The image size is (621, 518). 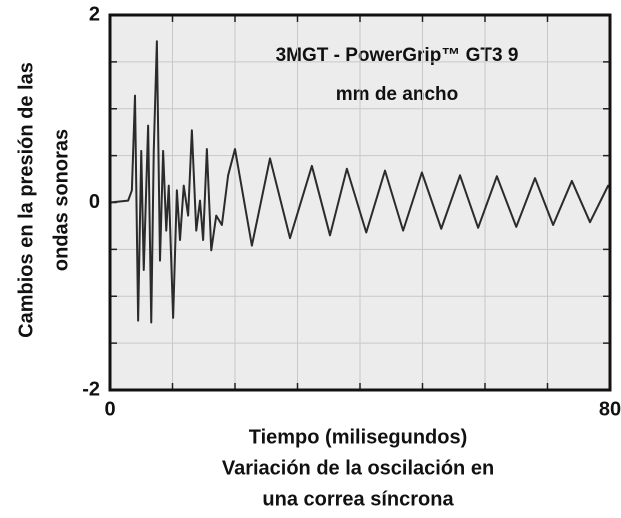 I want to click on chart-title: una correa síncrona, so click(x=358, y=499).